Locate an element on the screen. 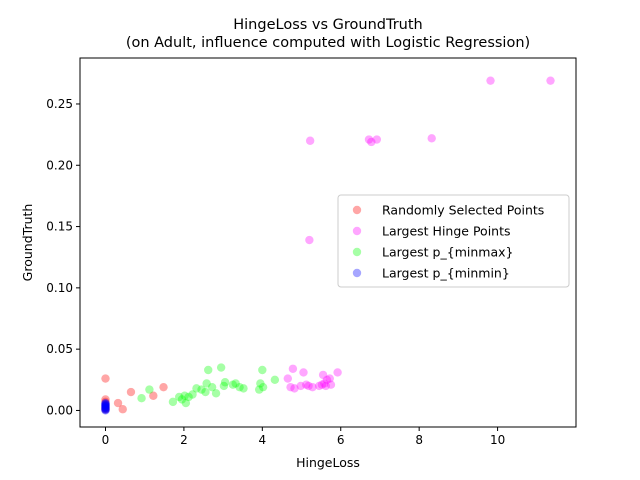 This screenshot has height=480, width=640. y-tick-label: 0.15 is located at coordinates (59, 227).